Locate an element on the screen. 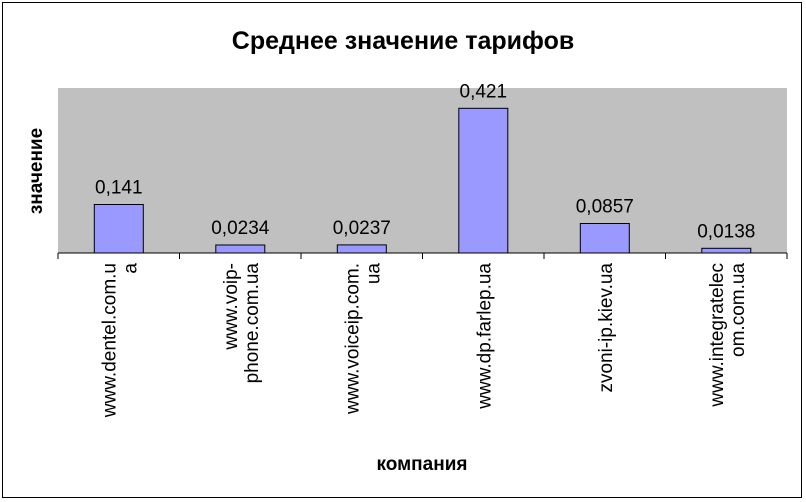 The height and width of the screenshot is (502, 806). x-tick-label: phone.com.ua is located at coordinates (252, 323).